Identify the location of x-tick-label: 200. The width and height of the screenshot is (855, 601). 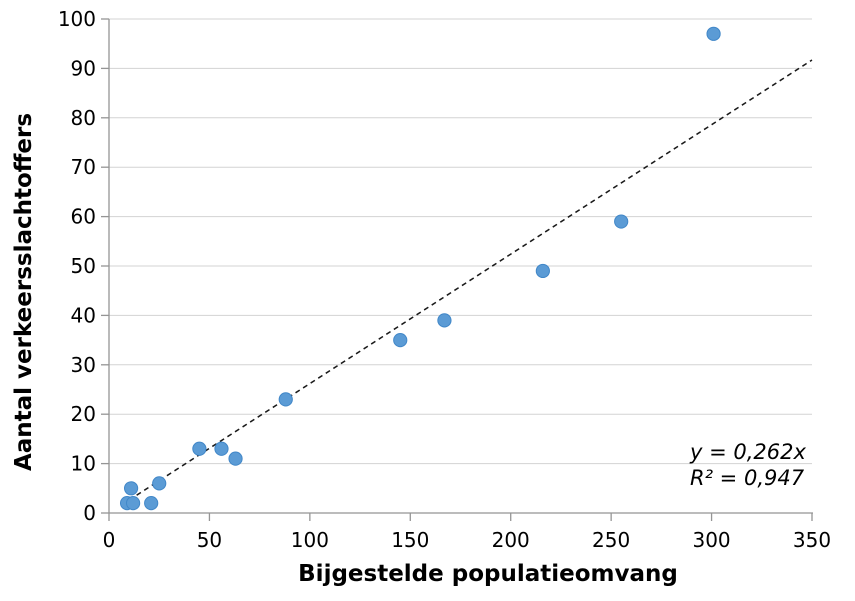
(511, 540).